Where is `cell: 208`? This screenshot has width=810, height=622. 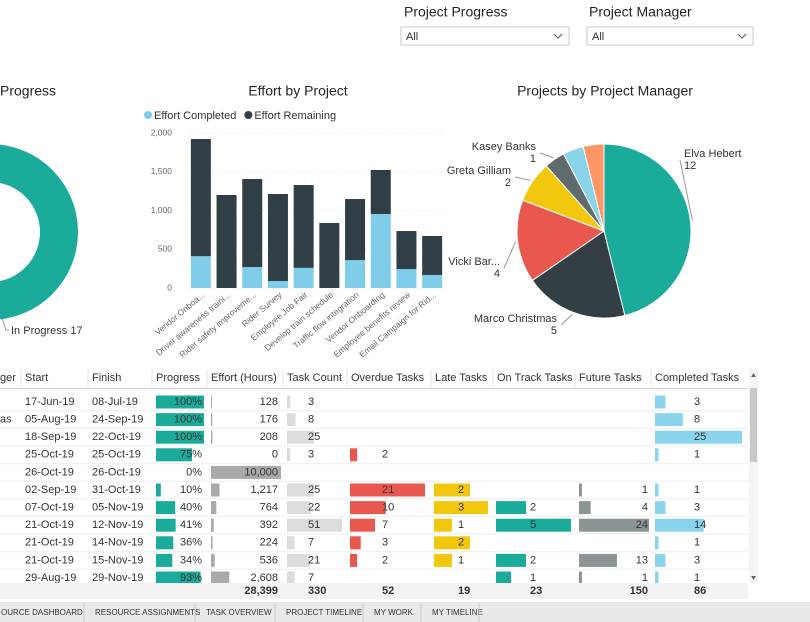 cell: 208 is located at coordinates (269, 437).